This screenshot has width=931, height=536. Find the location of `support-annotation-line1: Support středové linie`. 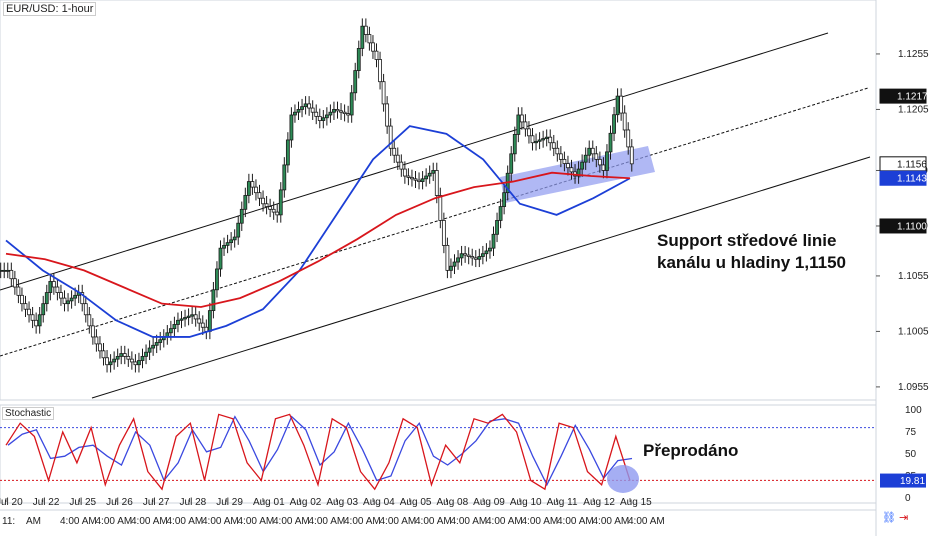

support-annotation-line1: Support středové linie is located at coordinates (747, 240).